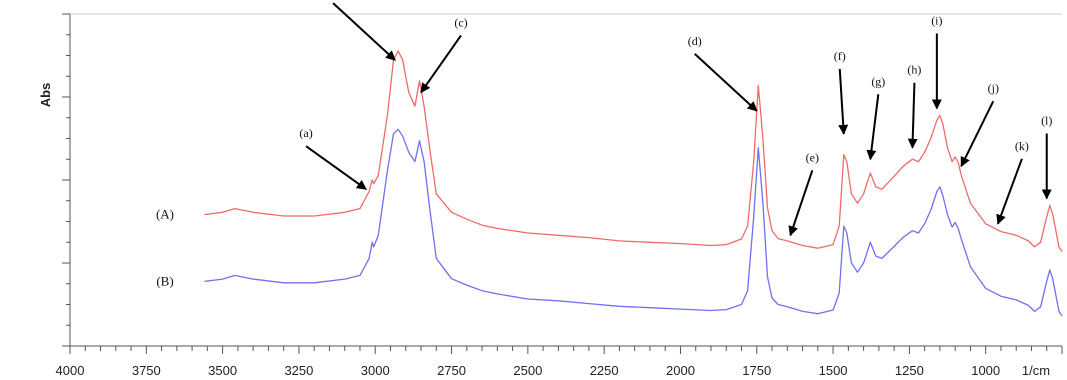 This screenshot has width=1067, height=380. Describe the element at coordinates (909, 370) in the screenshot. I see `x-tick-label: 1250` at that location.